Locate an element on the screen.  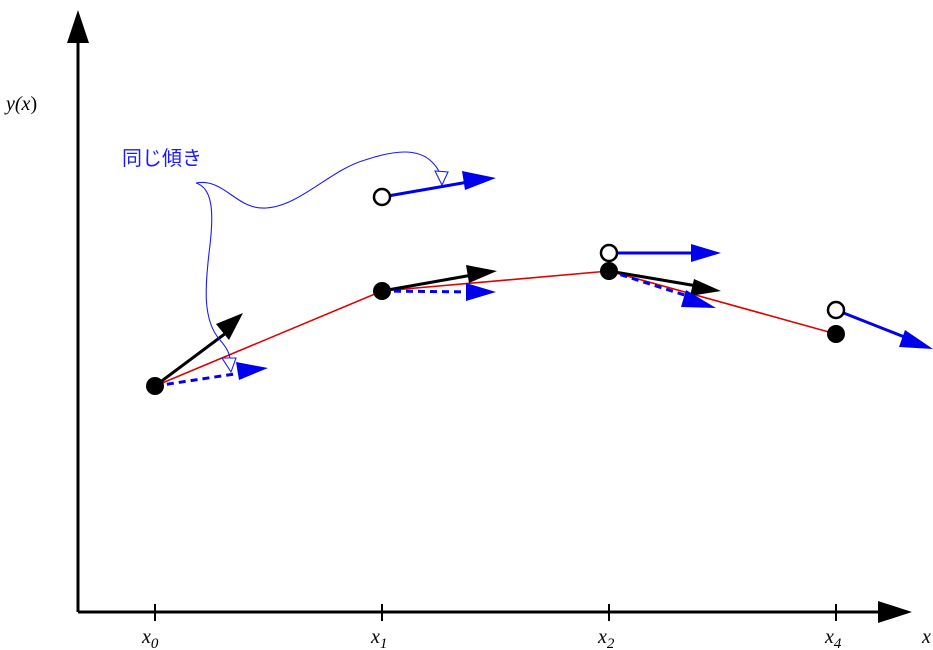
tangent-arrowhead-x1 is located at coordinates (481, 274).